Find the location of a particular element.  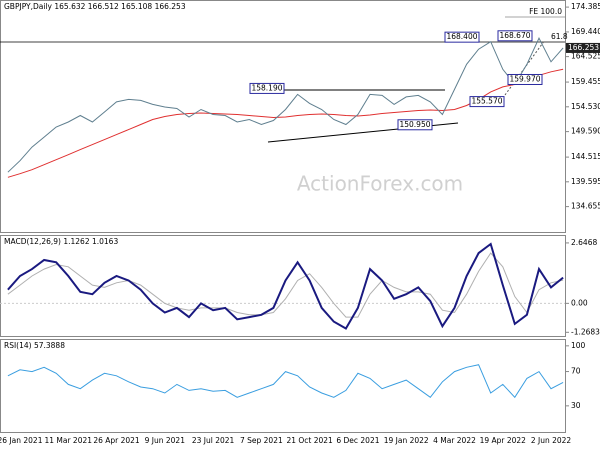

x-tick-label: 4 Mar 2022 is located at coordinates (454, 440).